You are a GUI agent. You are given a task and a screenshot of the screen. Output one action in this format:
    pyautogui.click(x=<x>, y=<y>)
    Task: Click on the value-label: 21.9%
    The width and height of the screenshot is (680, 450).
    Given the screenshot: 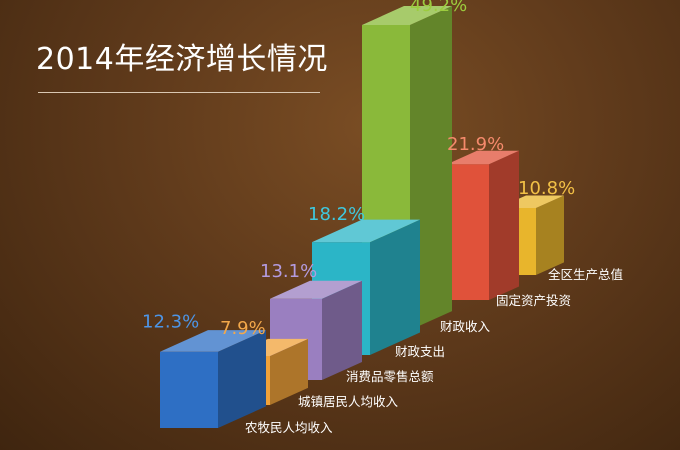 What is the action you would take?
    pyautogui.click(x=475, y=144)
    